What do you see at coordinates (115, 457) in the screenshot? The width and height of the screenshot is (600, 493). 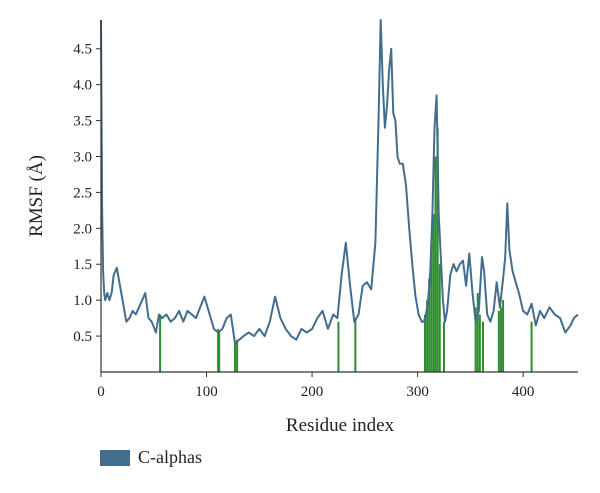 I see `legend-swatch` at bounding box center [115, 457].